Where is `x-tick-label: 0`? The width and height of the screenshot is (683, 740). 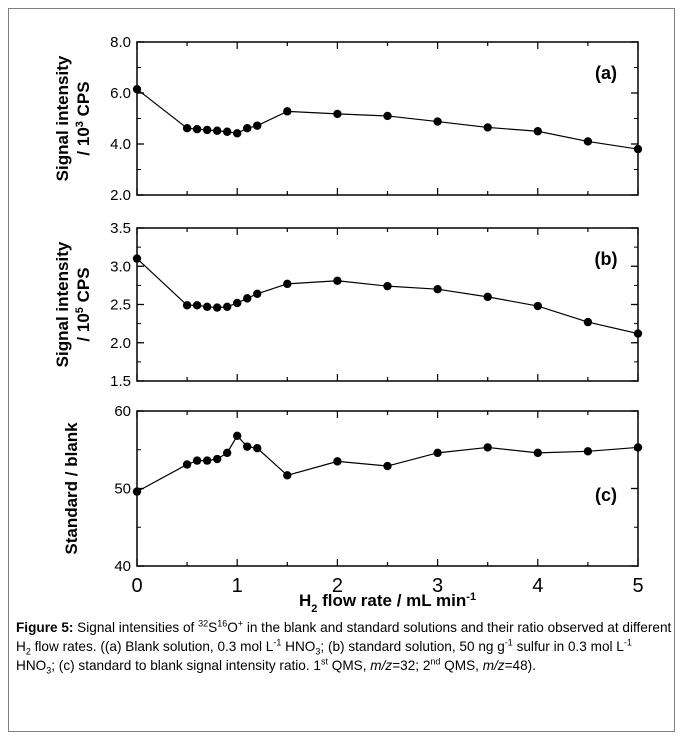 x-tick-label: 0 is located at coordinates (136, 586).